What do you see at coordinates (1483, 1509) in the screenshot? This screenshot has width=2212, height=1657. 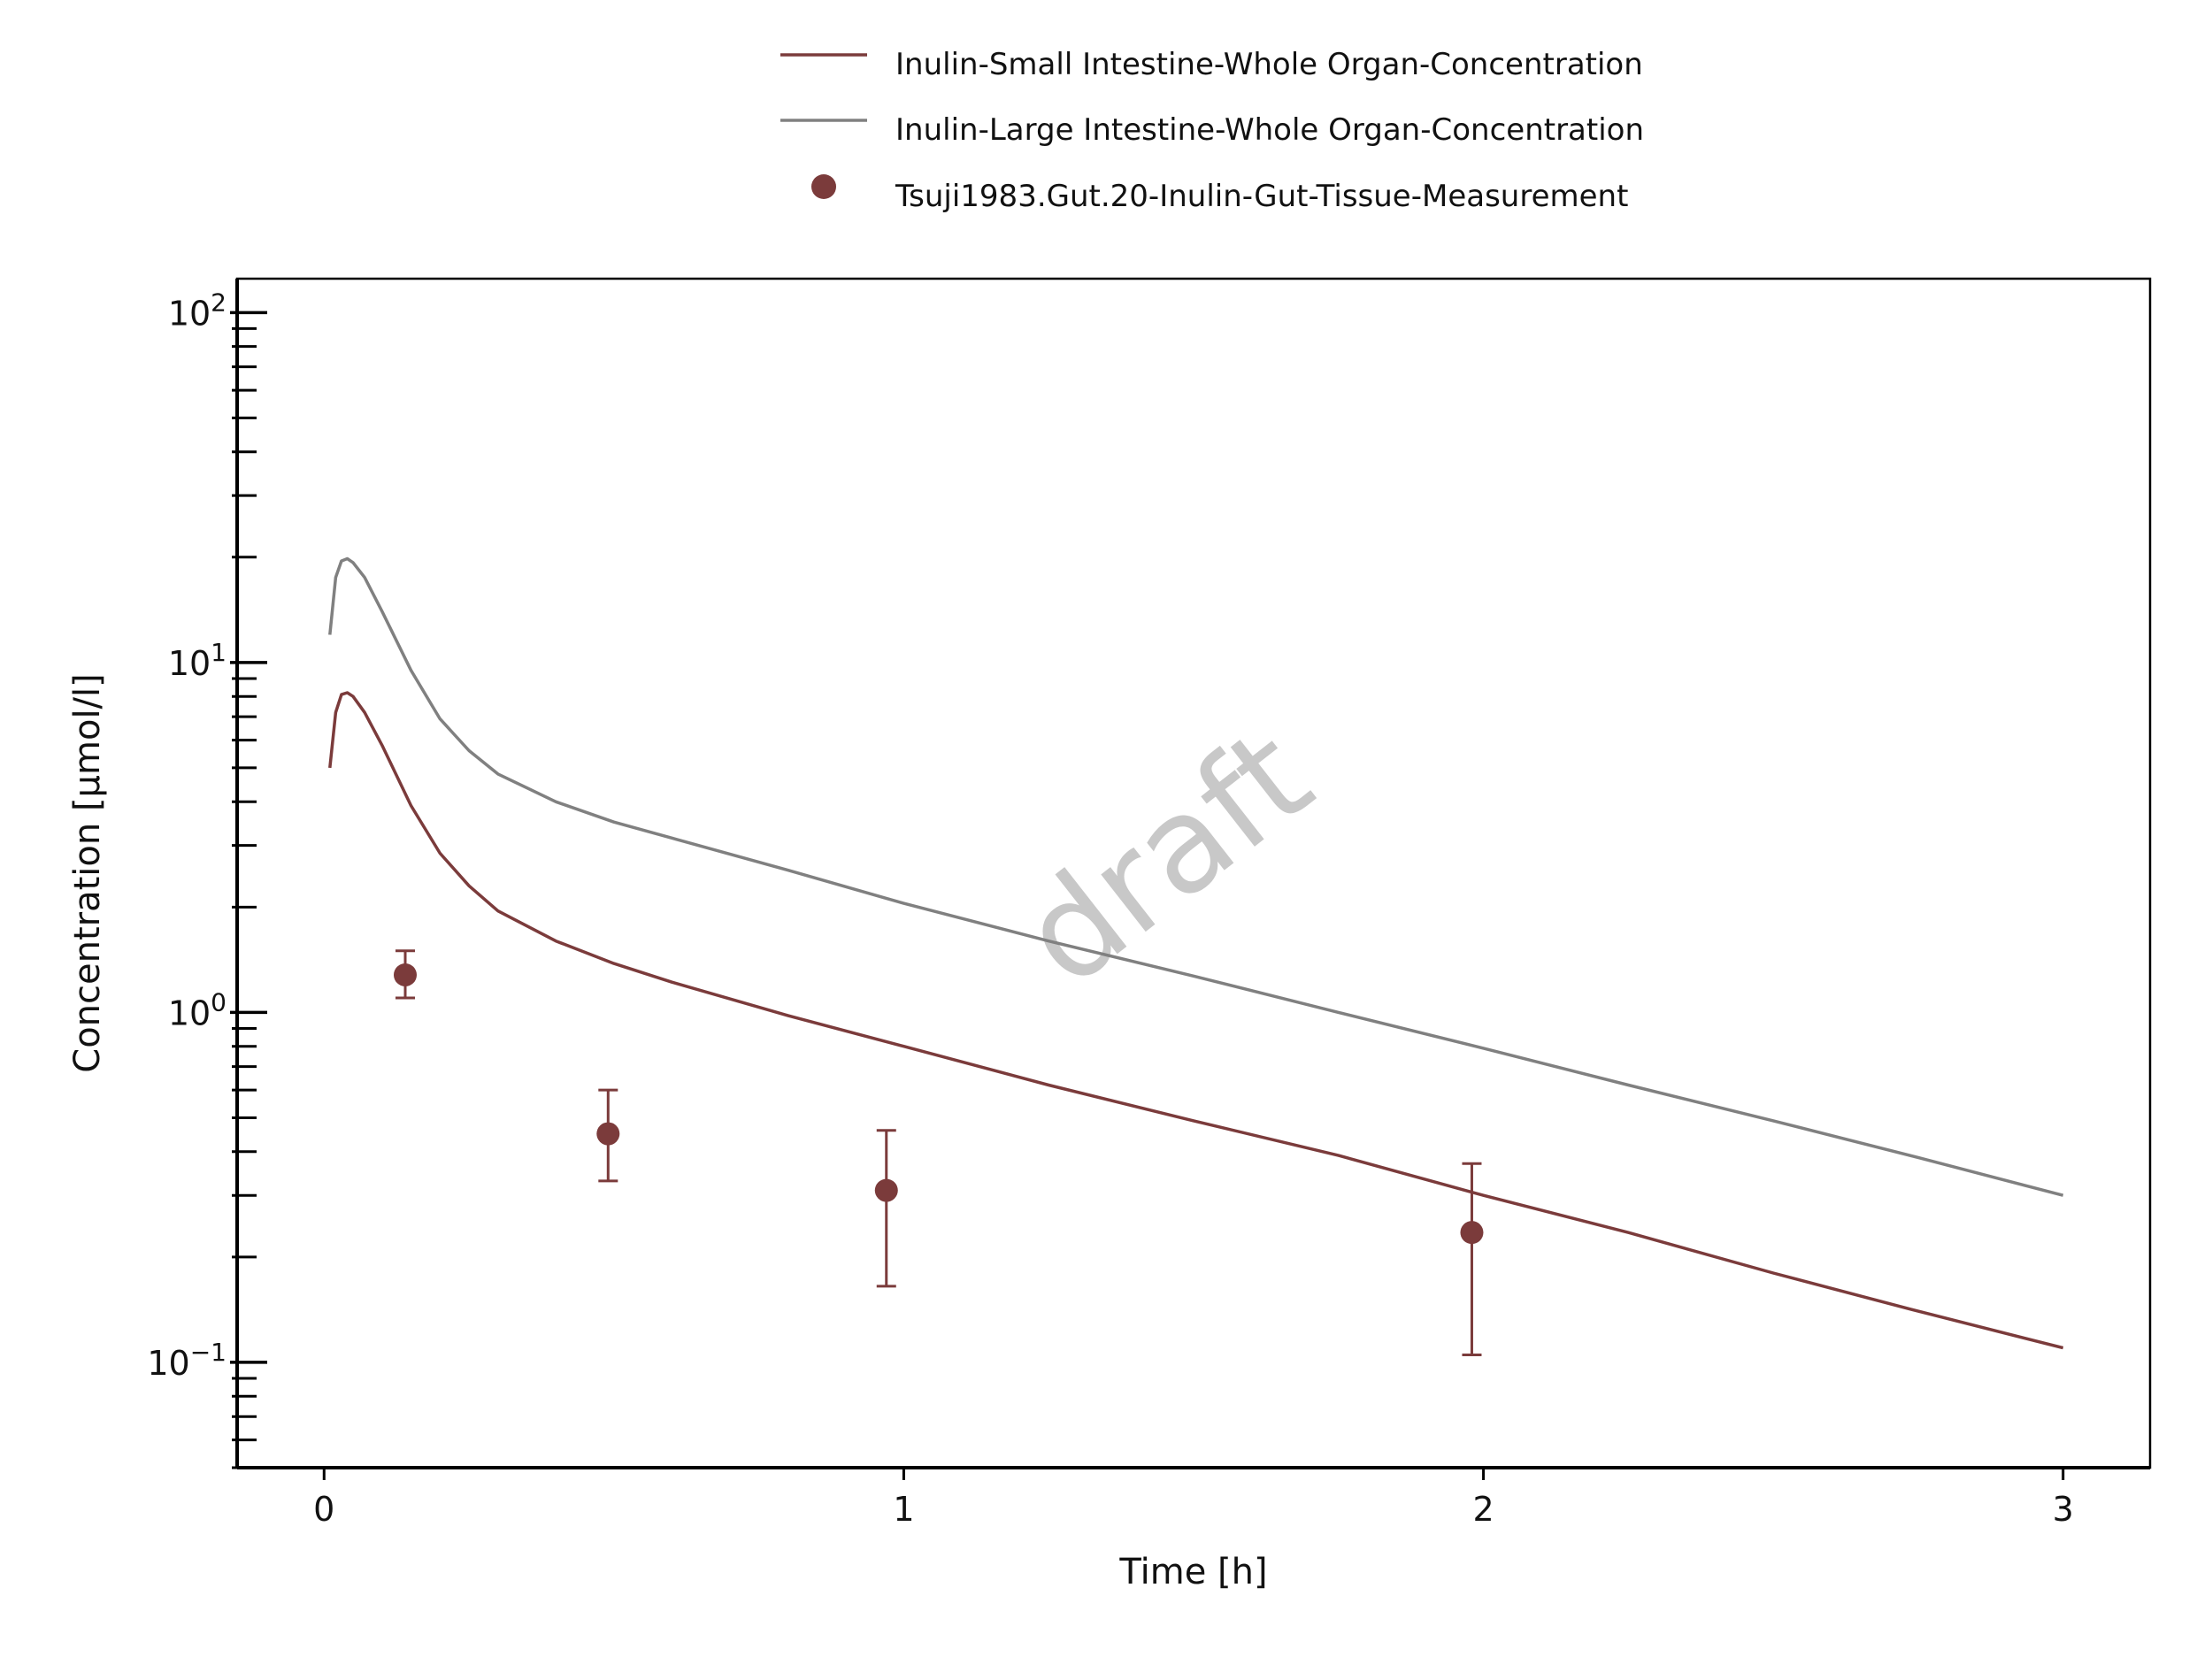 I see `x-tick-label: 2` at bounding box center [1483, 1509].